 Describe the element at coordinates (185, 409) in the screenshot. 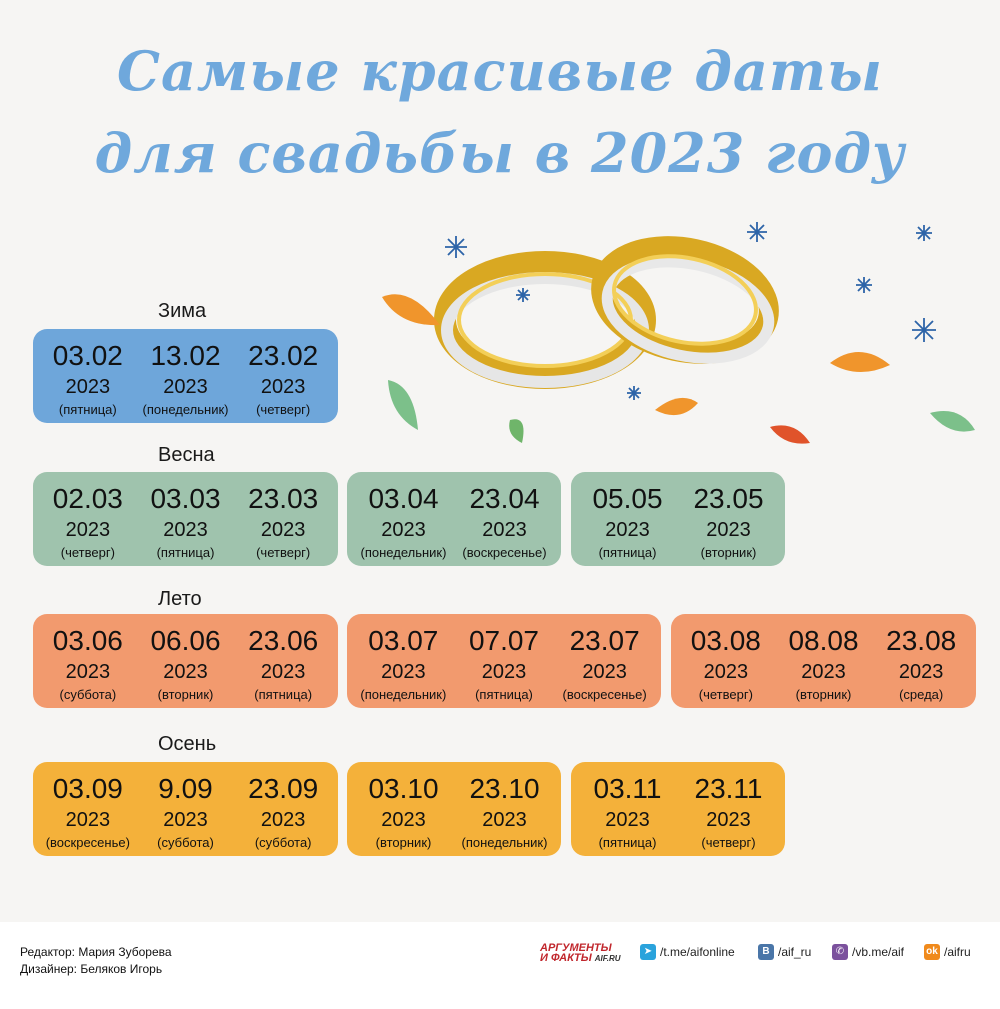

I see `date-weekday: (понедельник)` at that location.